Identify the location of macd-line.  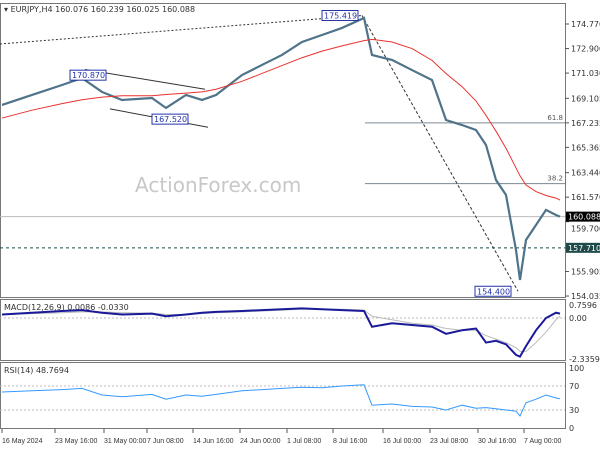
(281, 332).